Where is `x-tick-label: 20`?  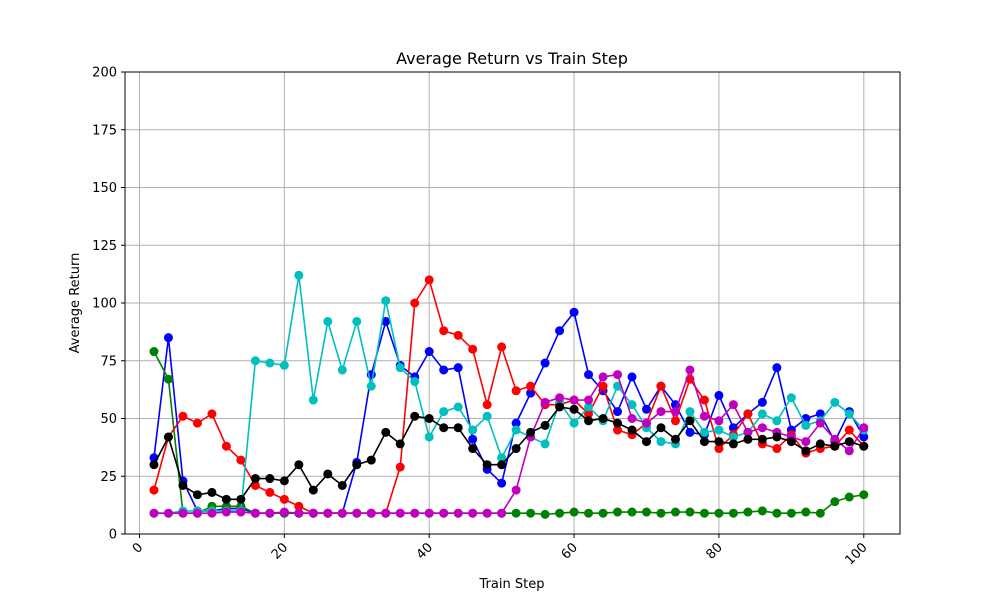
x-tick-label: 20 is located at coordinates (280, 551).